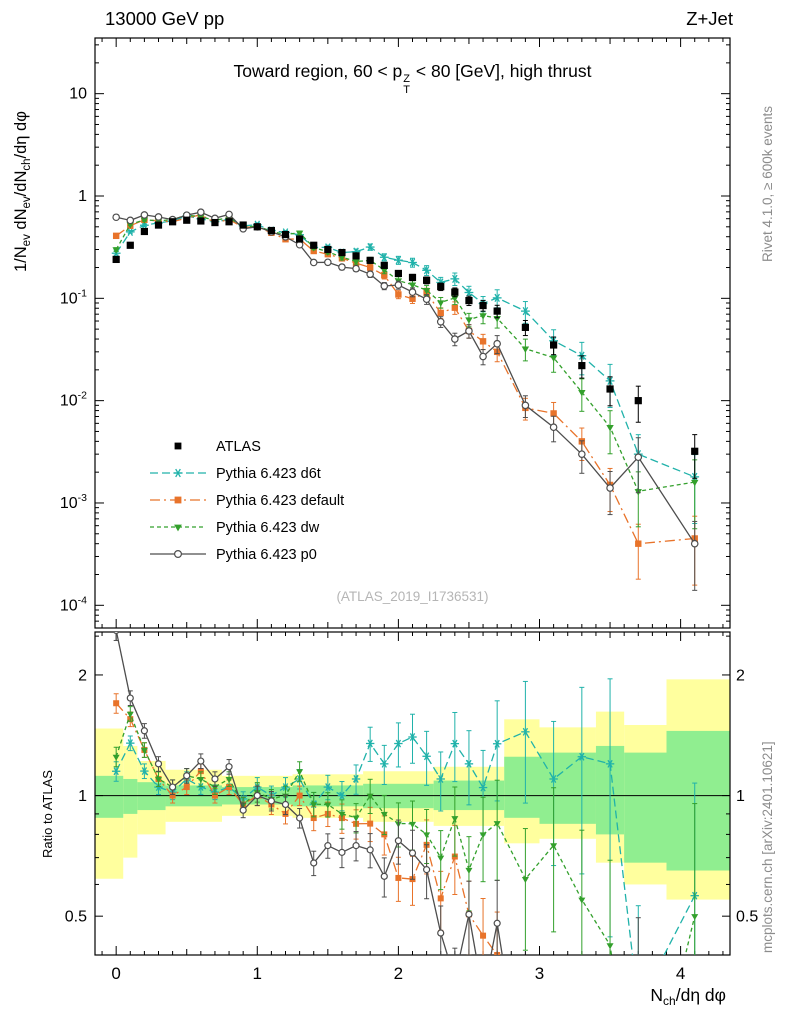  What do you see at coordinates (73, 502) in the screenshot?
I see `svg-text: 10⁻³` at bounding box center [73, 502].